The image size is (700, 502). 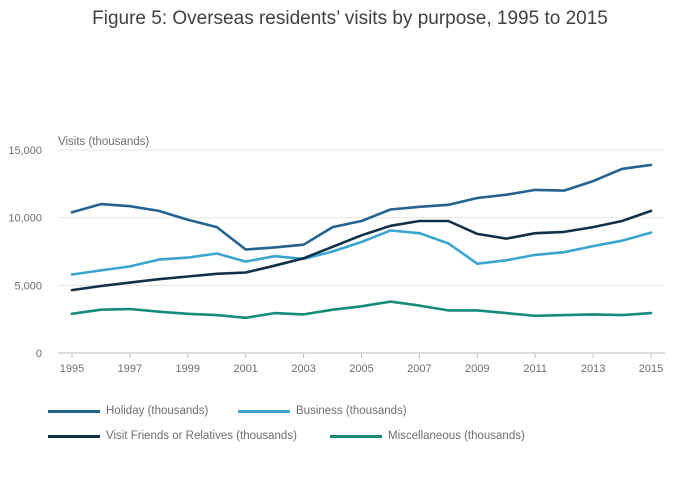 I want to click on y-tick-label: 5,000, so click(x=28, y=286).